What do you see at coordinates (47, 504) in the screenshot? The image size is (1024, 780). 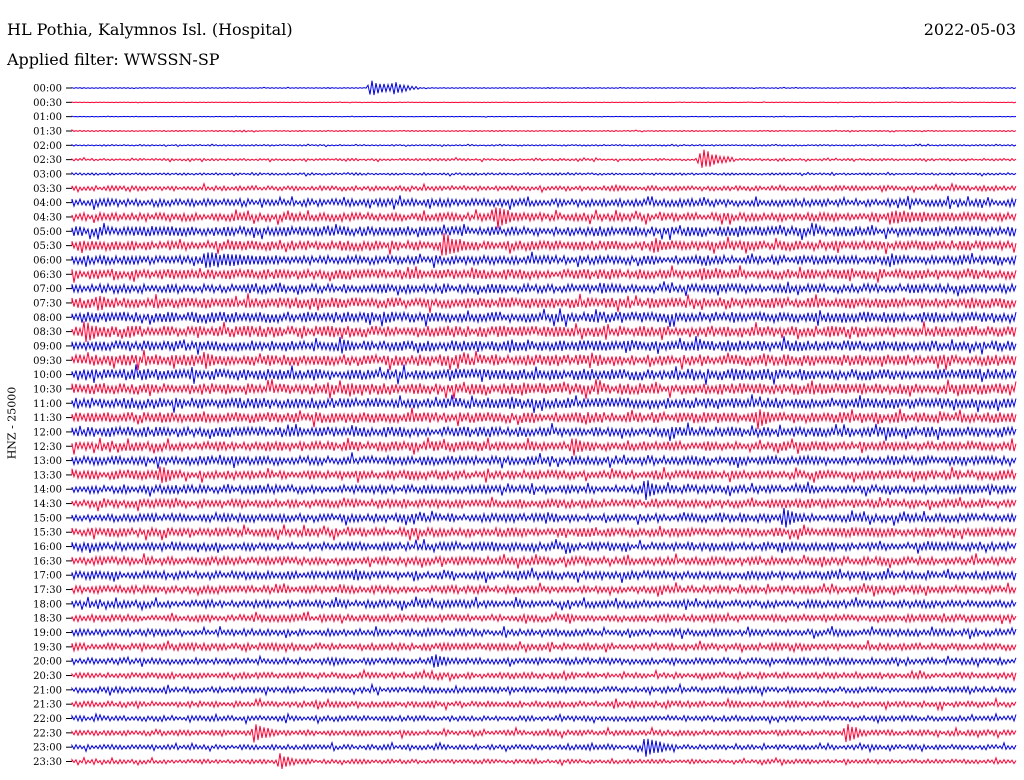 I see `time-tick-label: 14:30` at bounding box center [47, 504].